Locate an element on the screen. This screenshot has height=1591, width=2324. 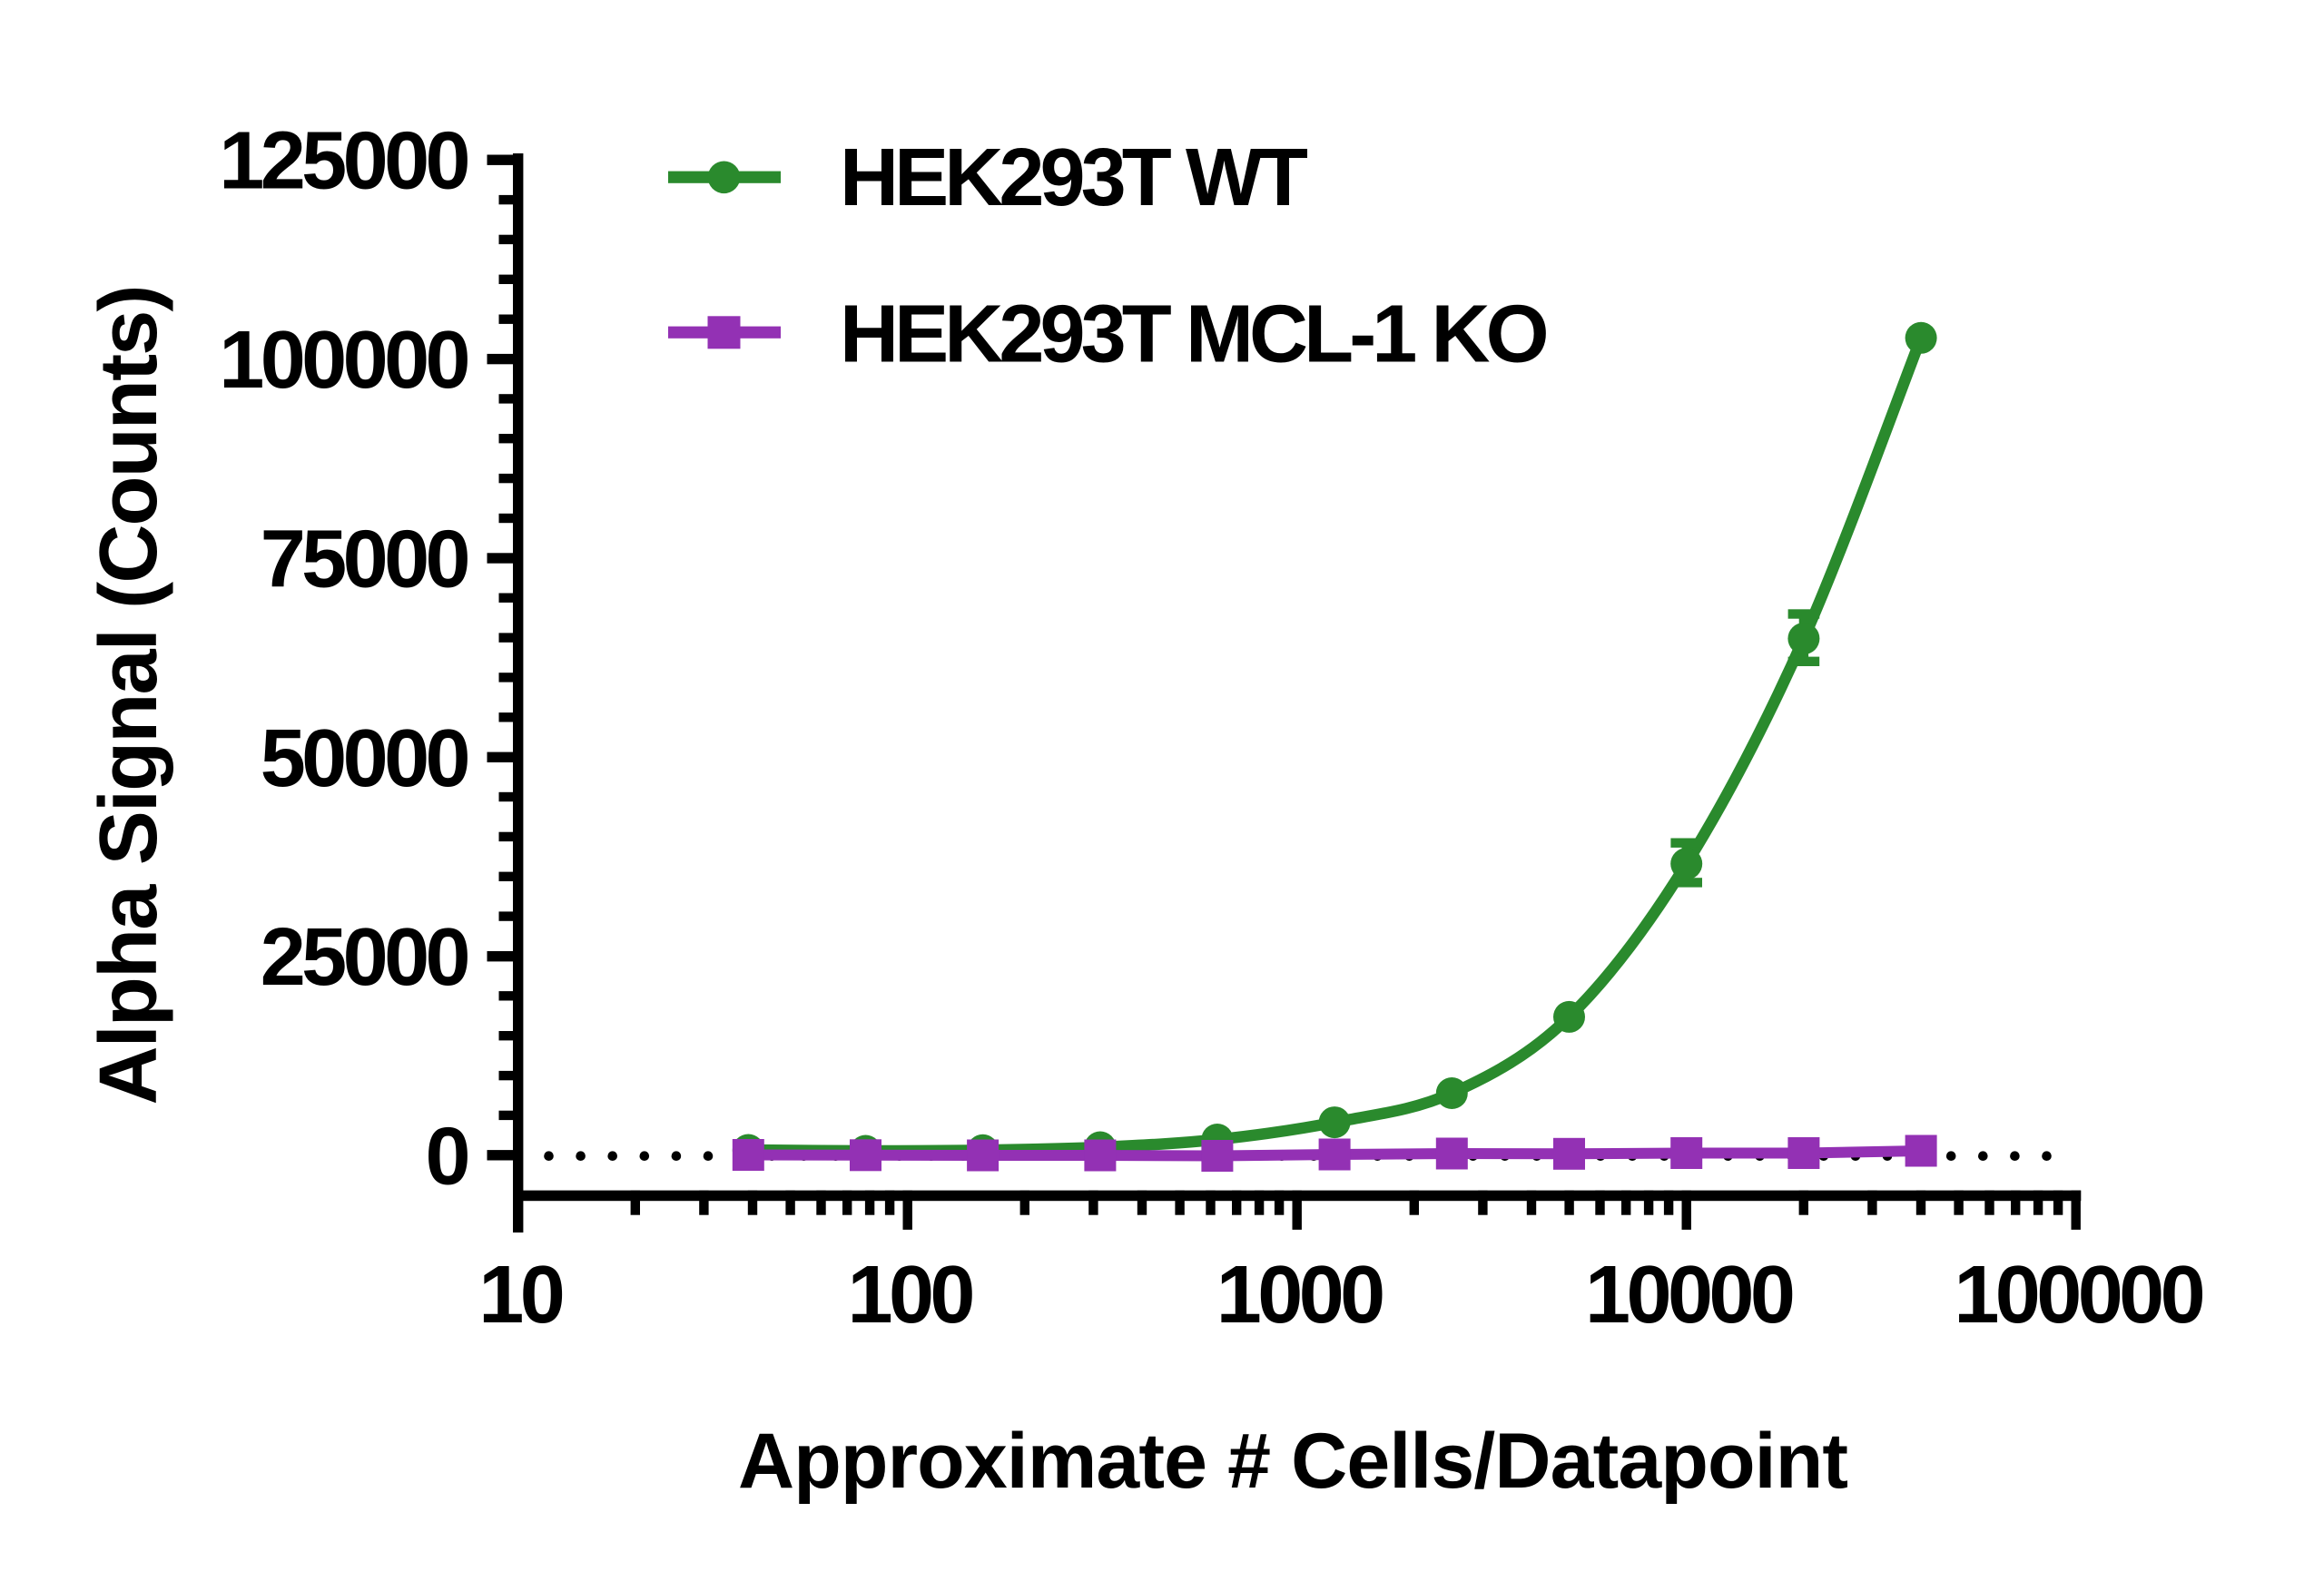
svg-text: 100 is located at coordinates (910, 1296).